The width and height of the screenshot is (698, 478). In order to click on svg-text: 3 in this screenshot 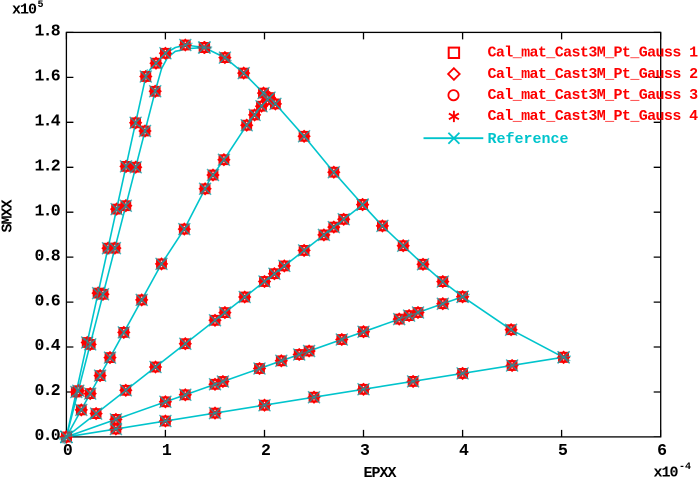, I will do `click(365, 450)`.